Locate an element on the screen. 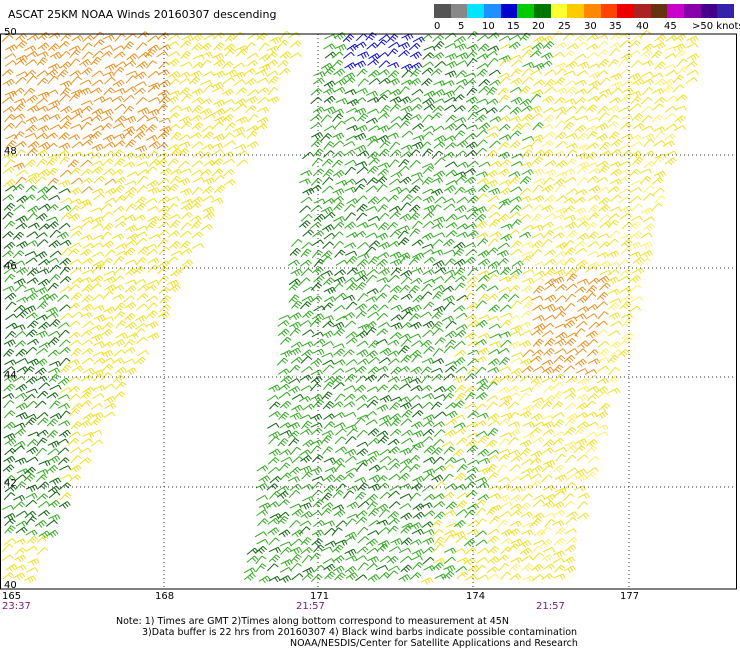 The height and width of the screenshot is (650, 740). legend-label: 25 is located at coordinates (564, 26).